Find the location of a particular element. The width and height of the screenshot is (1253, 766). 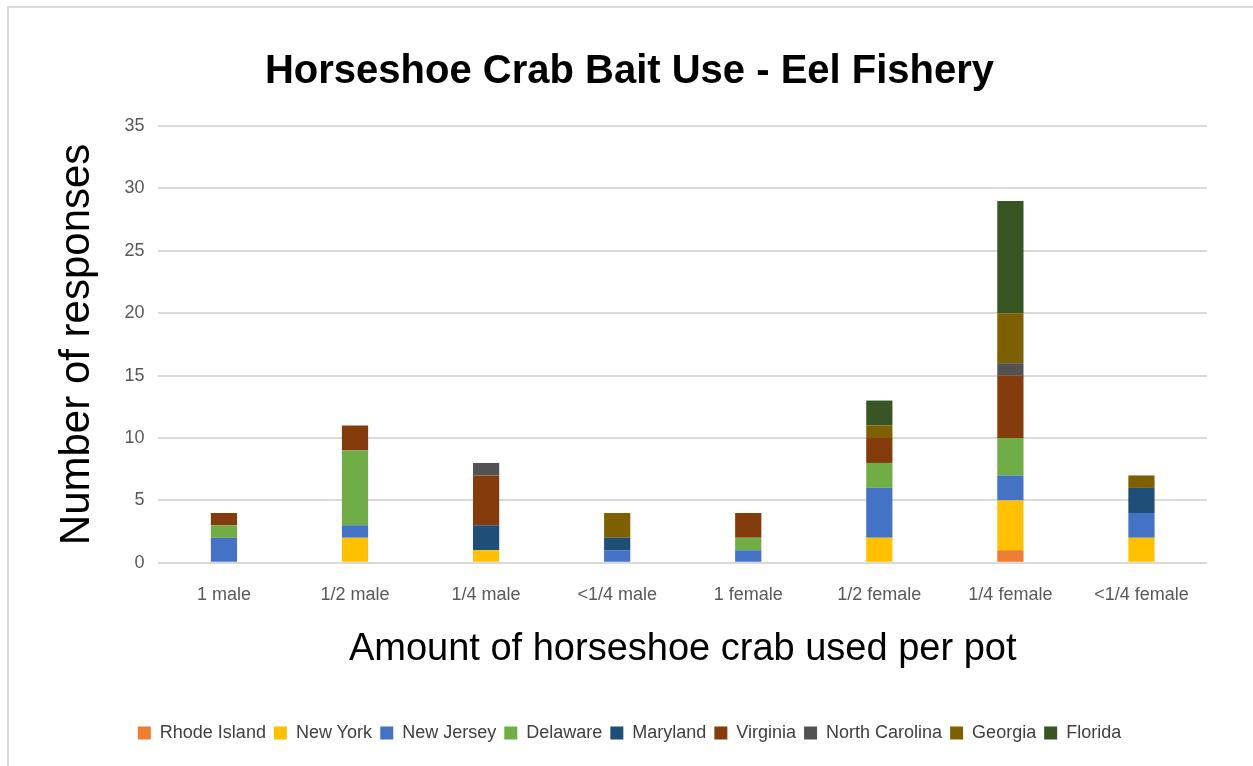

legend-label: New York is located at coordinates (334, 731).